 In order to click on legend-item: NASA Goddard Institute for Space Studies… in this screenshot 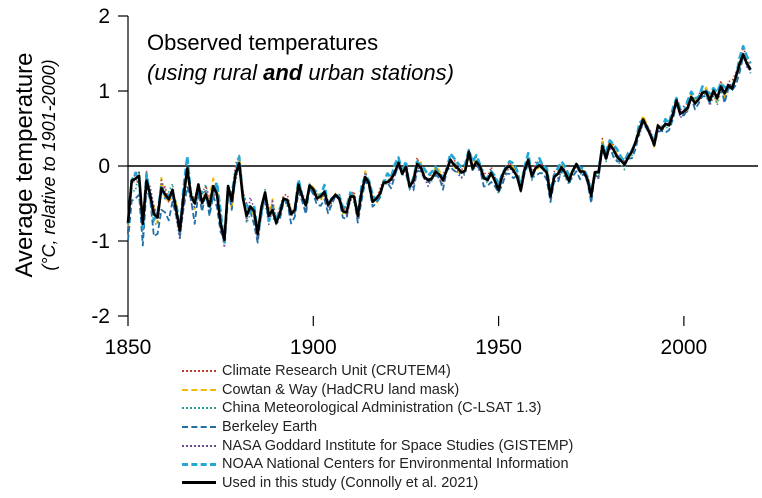, I will do `click(377, 445)`.